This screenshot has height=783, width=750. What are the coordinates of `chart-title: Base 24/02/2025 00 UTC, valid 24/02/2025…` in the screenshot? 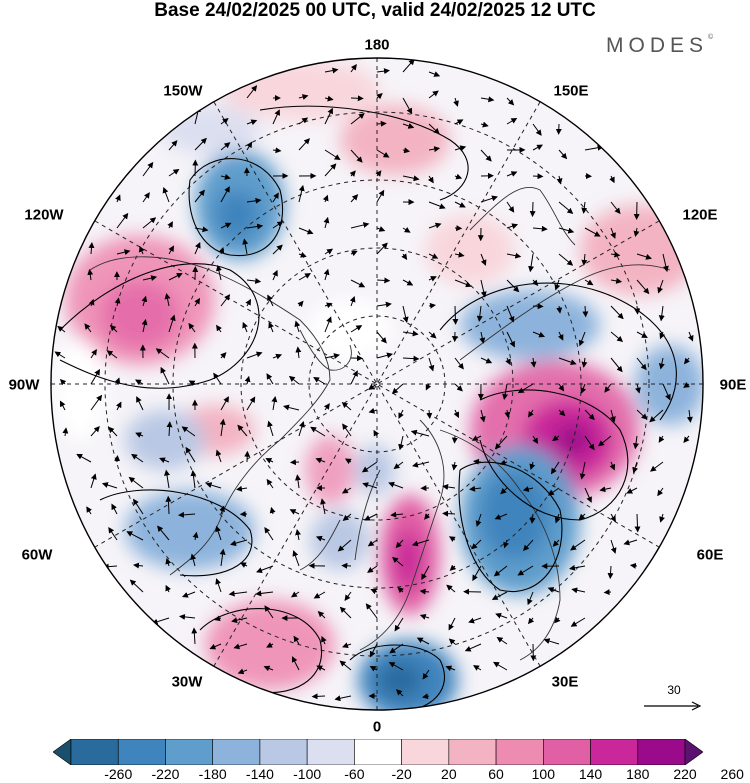 It's located at (375, 10).